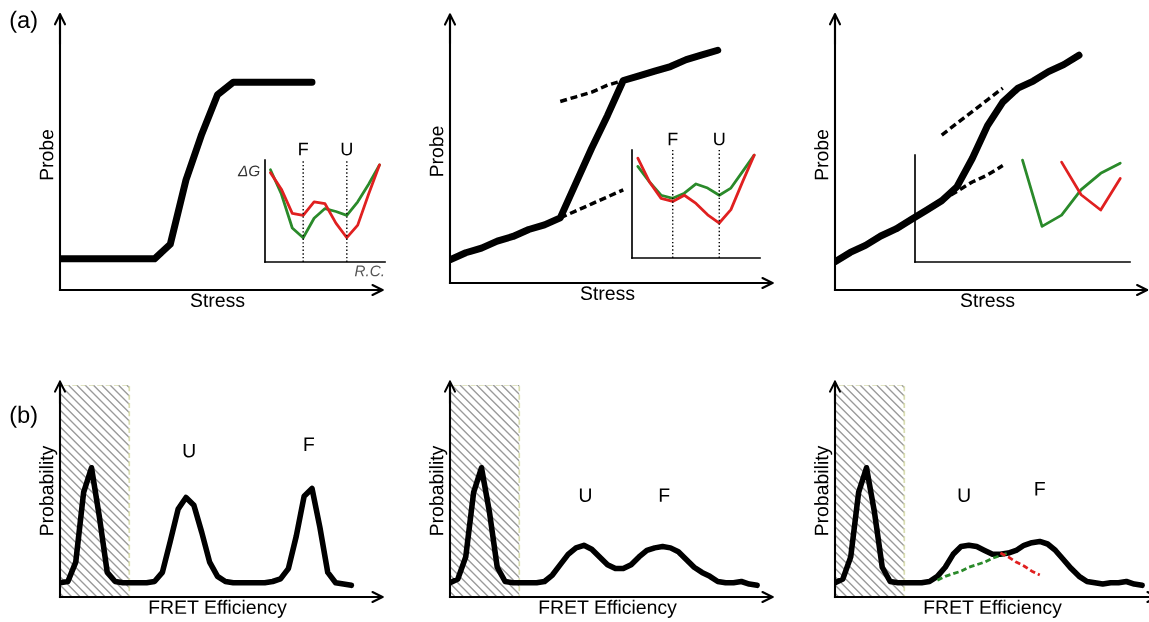 This screenshot has height=622, width=1149. Describe the element at coordinates (23, 416) in the screenshot. I see `text: (b)` at that location.